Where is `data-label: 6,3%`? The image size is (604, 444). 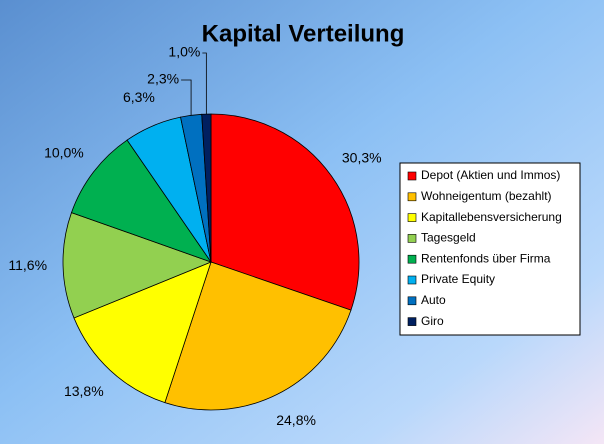
data-label: 6,3% is located at coordinates (139, 97).